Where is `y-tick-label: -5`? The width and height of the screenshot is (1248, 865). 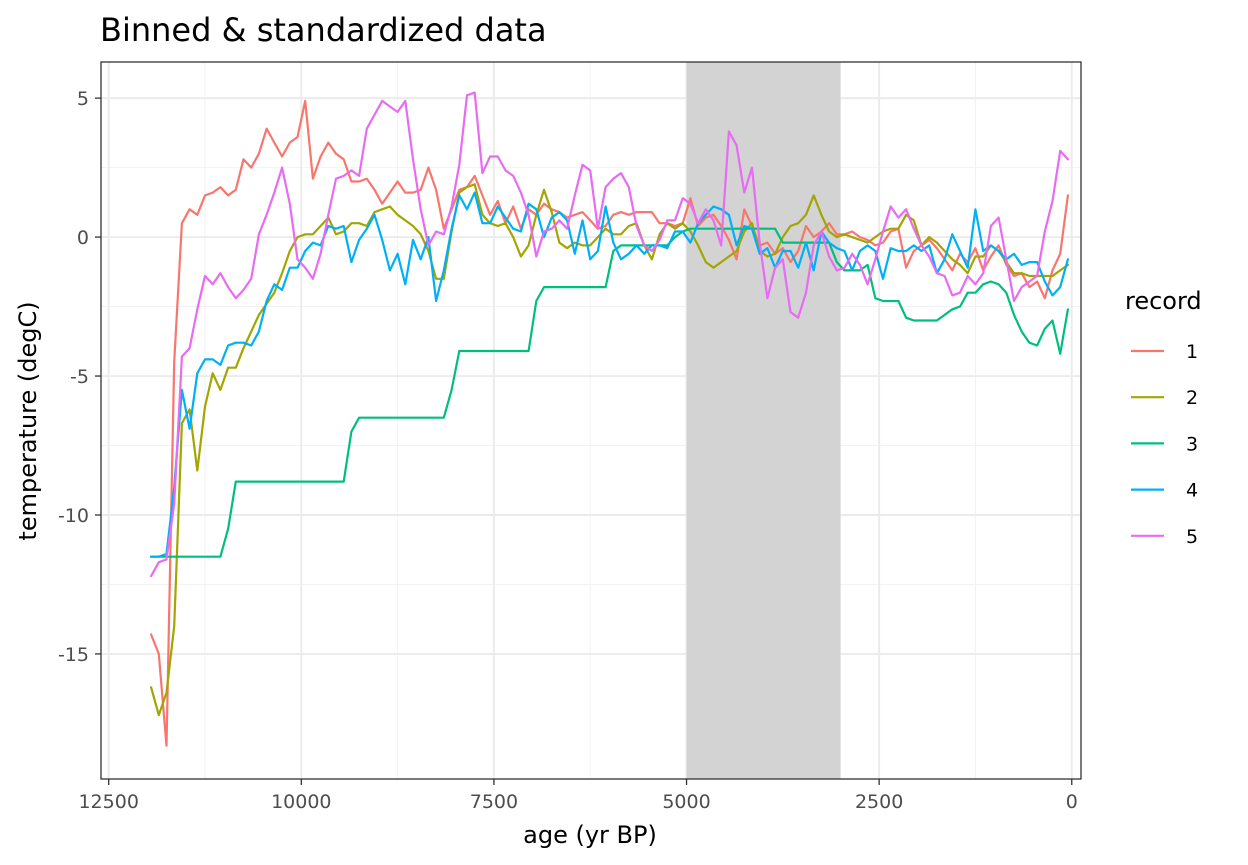
y-tick-label: -5 is located at coordinates (79, 377).